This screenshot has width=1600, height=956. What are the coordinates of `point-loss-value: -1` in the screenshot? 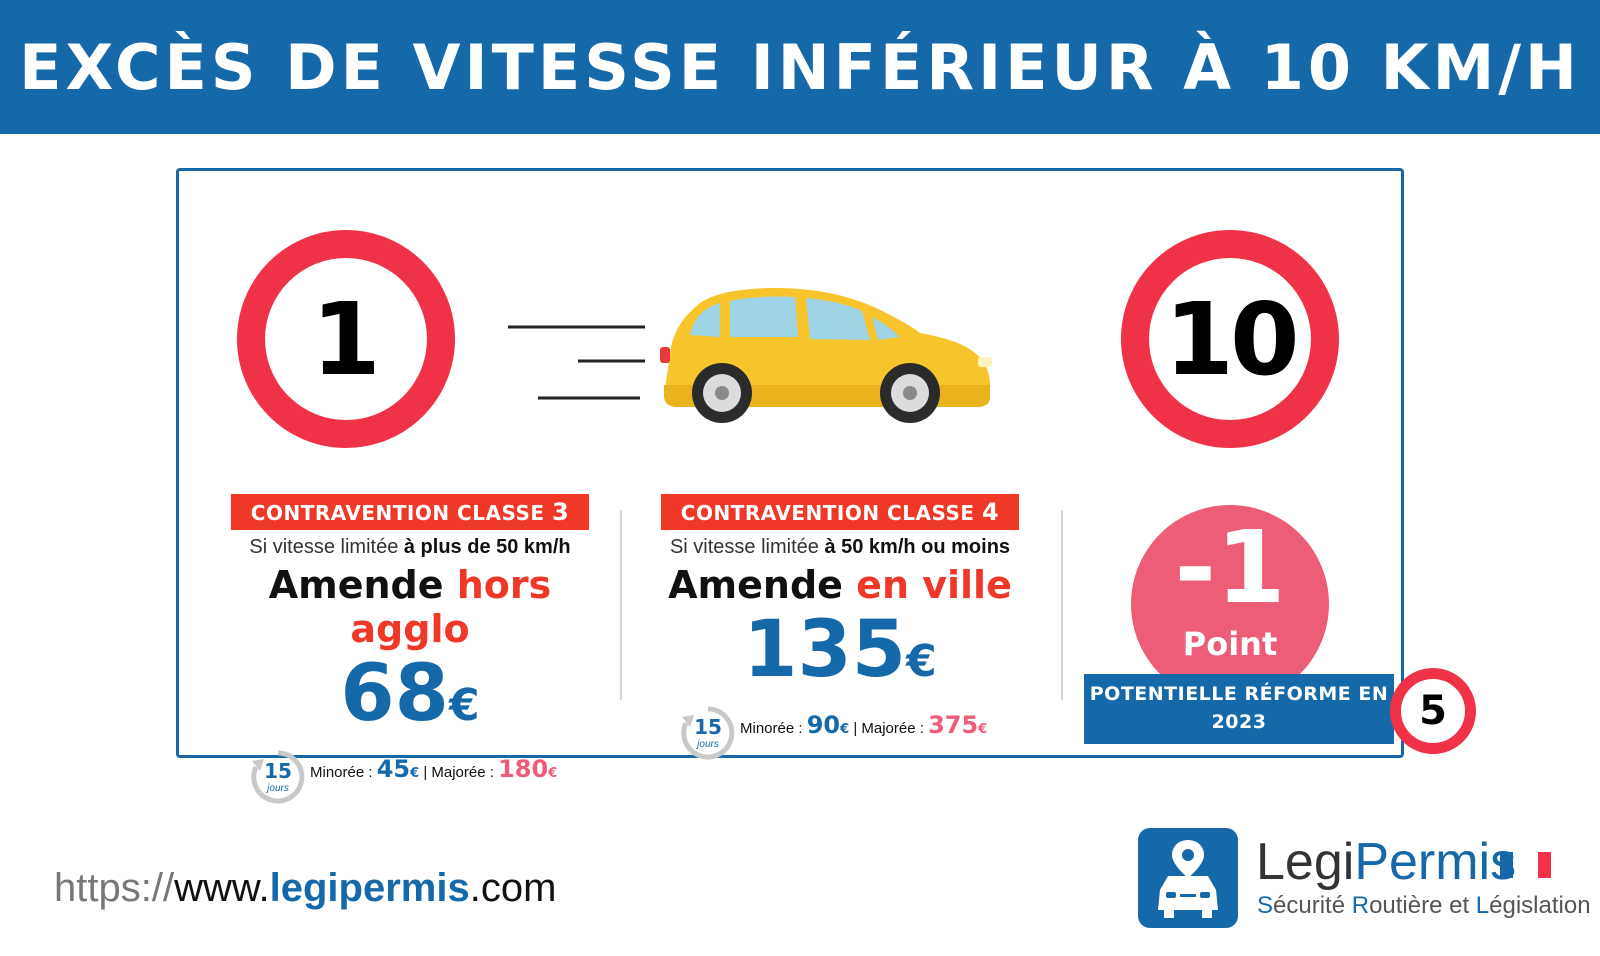 It's located at (1230, 567).